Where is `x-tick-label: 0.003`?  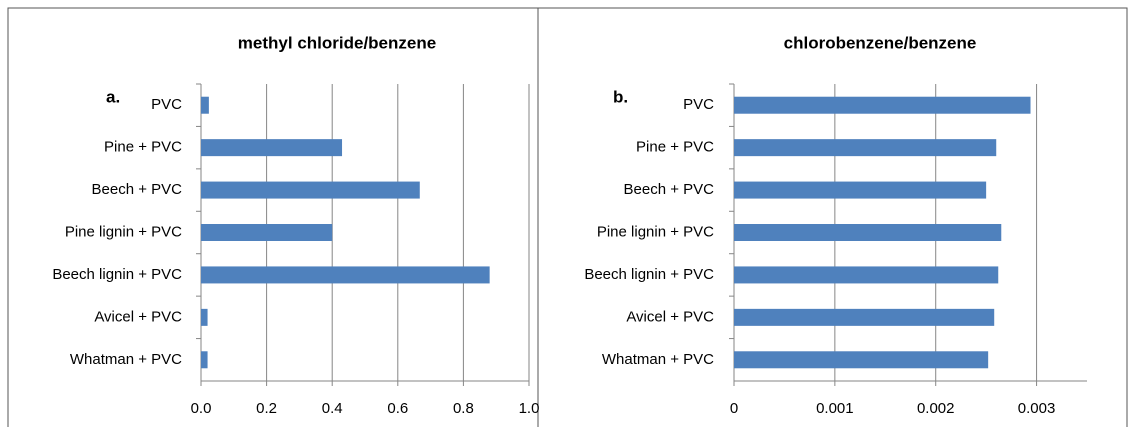 x-tick-label: 0.003 is located at coordinates (1037, 408).